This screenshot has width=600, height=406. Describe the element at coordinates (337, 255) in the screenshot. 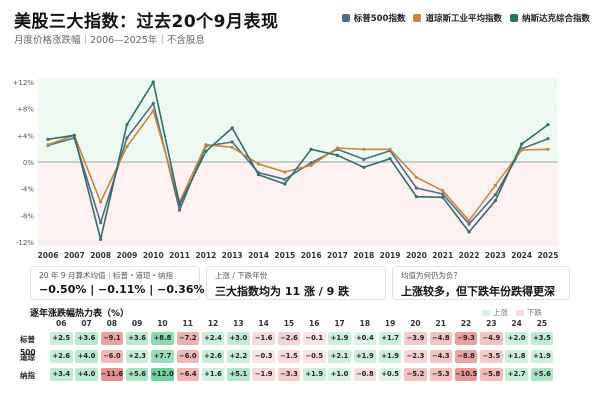

I see `x-tick-label: 2017` at that location.